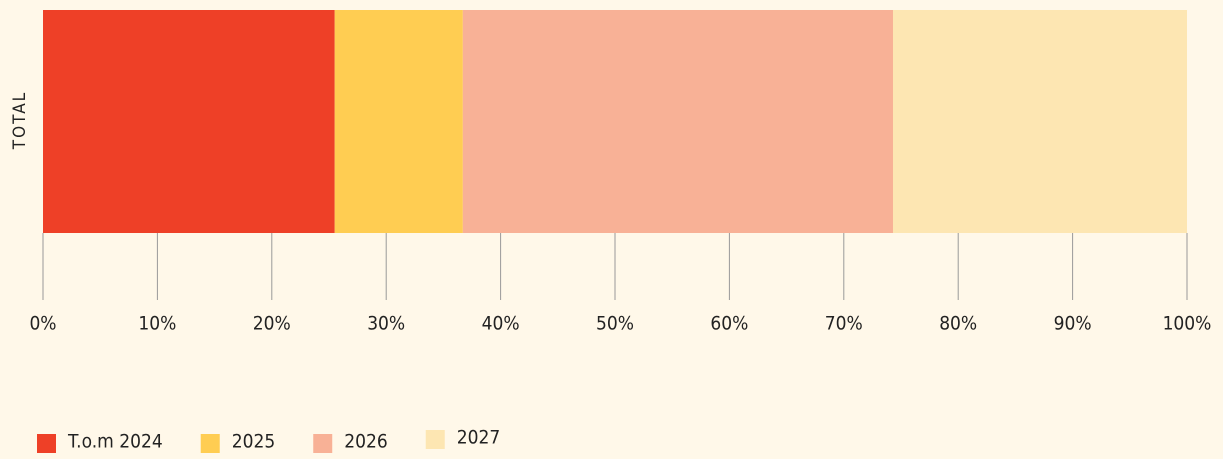  What do you see at coordinates (1073, 324) in the screenshot?
I see `x-tick-label: 90%` at bounding box center [1073, 324].